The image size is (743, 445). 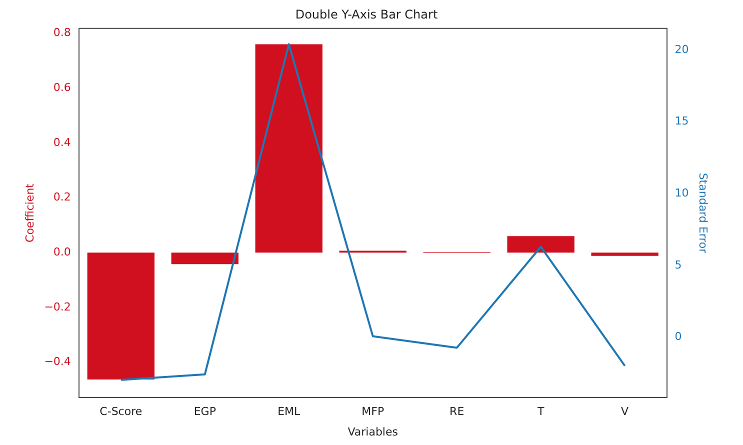 I want to click on y2-tick-label: 10, so click(x=681, y=193).